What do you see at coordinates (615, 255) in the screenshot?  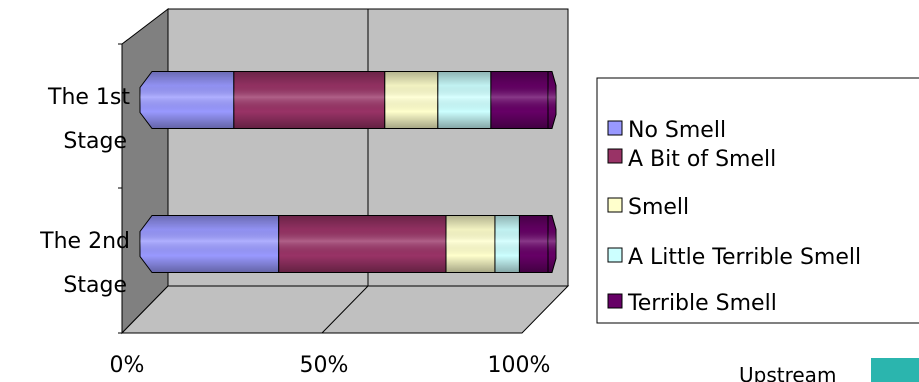 I see `legend-swatch-a-little-terrible-smell` at bounding box center [615, 255].